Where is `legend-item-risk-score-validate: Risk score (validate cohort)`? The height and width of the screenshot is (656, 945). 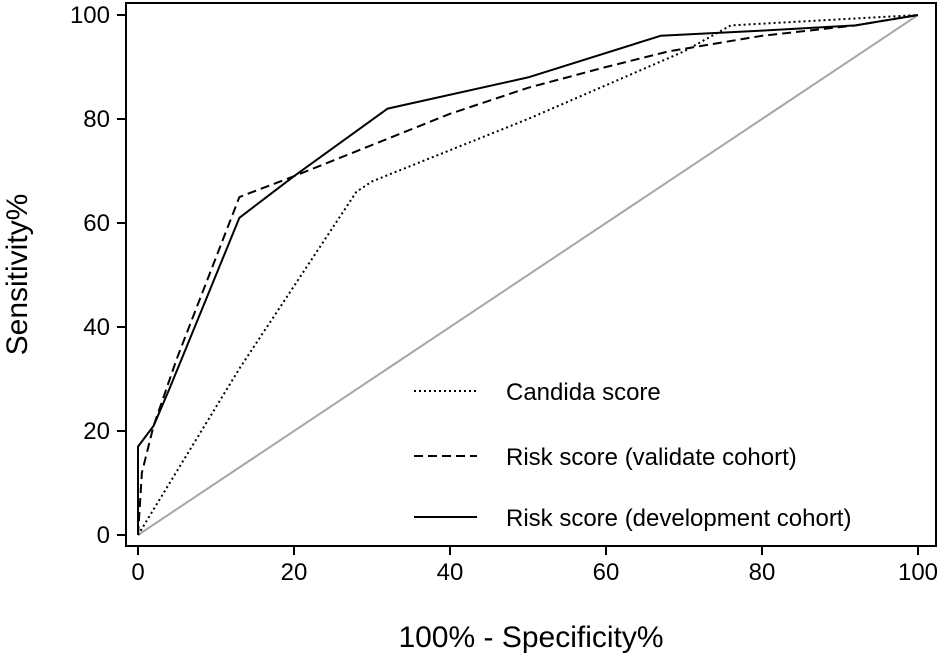
legend-item-risk-score-validate: Risk score (validate cohort) is located at coordinates (605, 457).